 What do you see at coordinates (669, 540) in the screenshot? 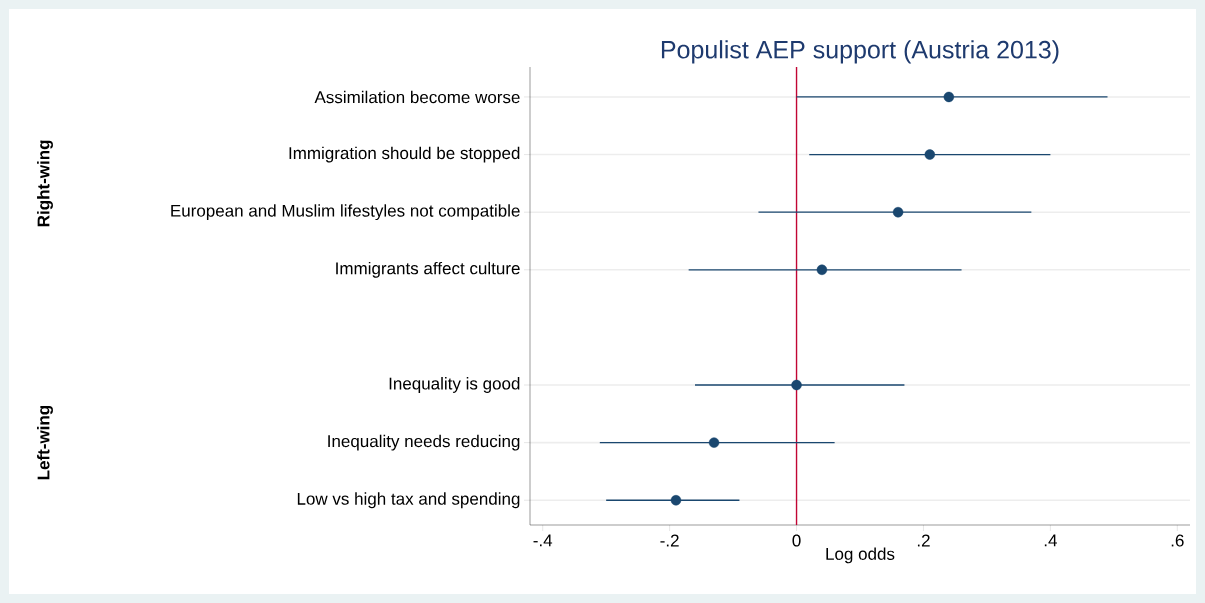
I see `x-tick-label: -.2` at bounding box center [669, 540].